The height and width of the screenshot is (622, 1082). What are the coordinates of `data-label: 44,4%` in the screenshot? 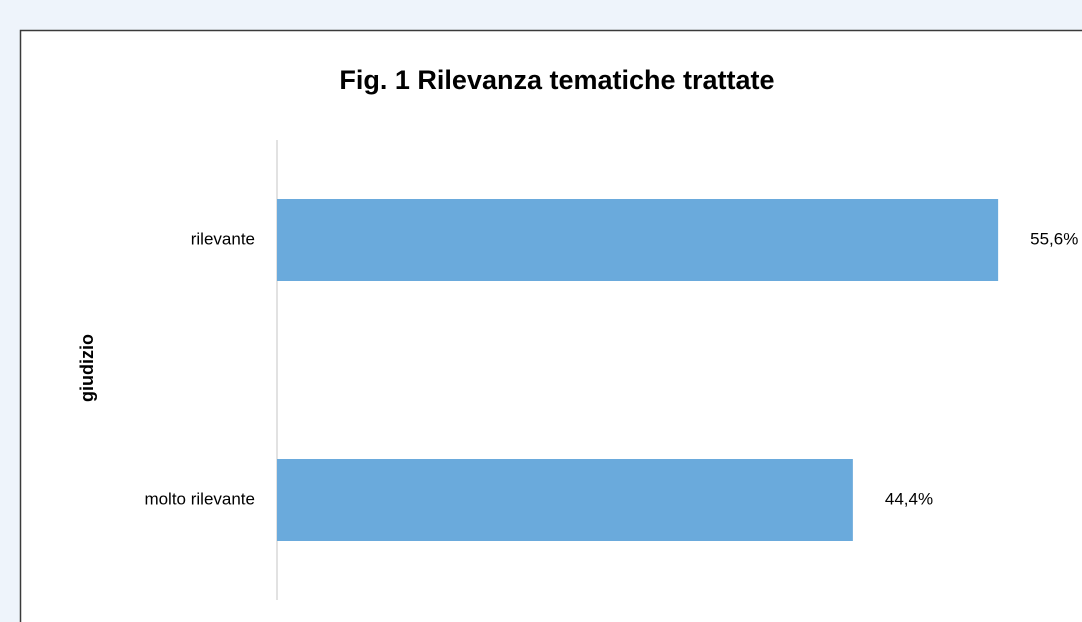 It's located at (909, 498).